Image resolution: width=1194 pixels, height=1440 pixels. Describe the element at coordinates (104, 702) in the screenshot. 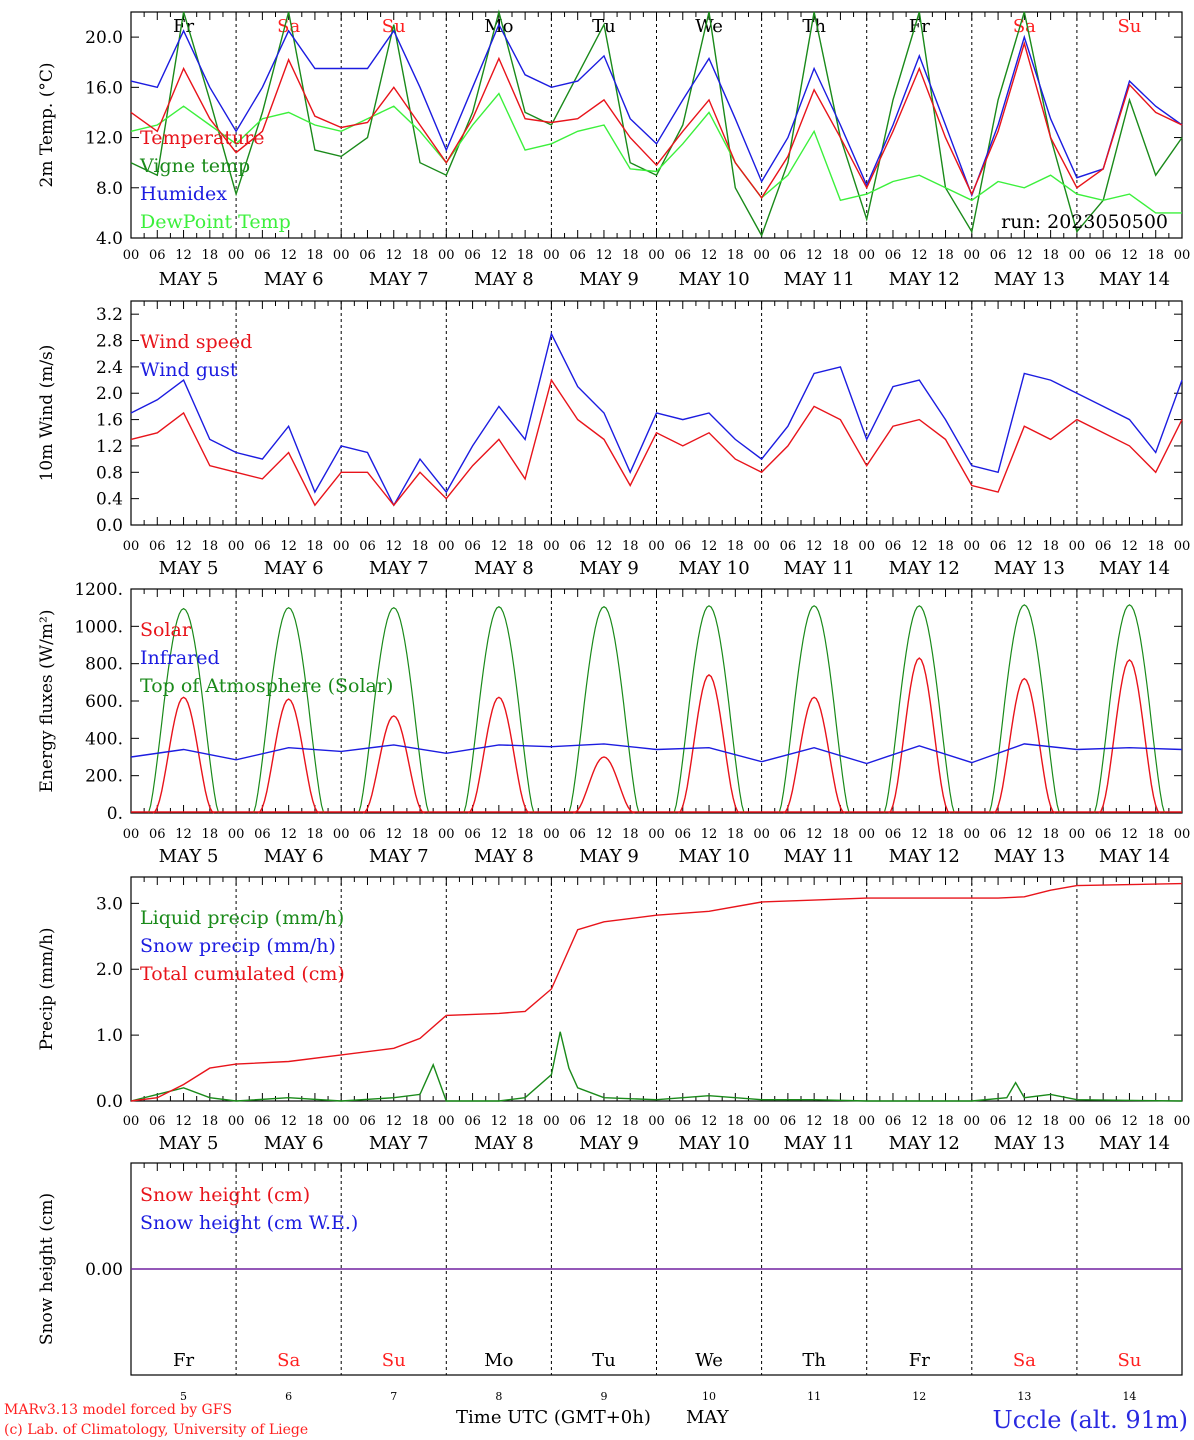

I see `ytick-label: 600.` at that location.